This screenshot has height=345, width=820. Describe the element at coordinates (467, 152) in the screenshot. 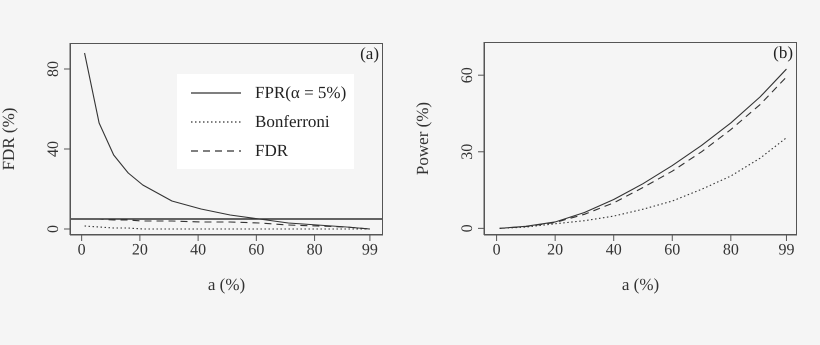

I see `y-tick-label: 30` at that location.